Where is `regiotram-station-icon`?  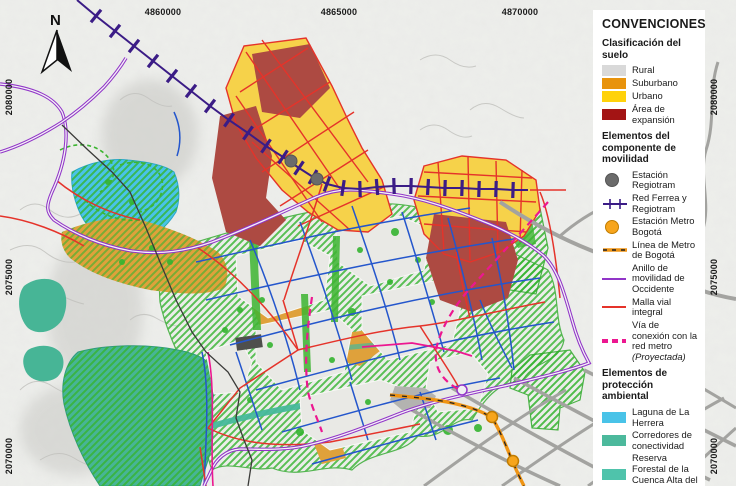 regiotram-station-icon is located at coordinates (612, 180).